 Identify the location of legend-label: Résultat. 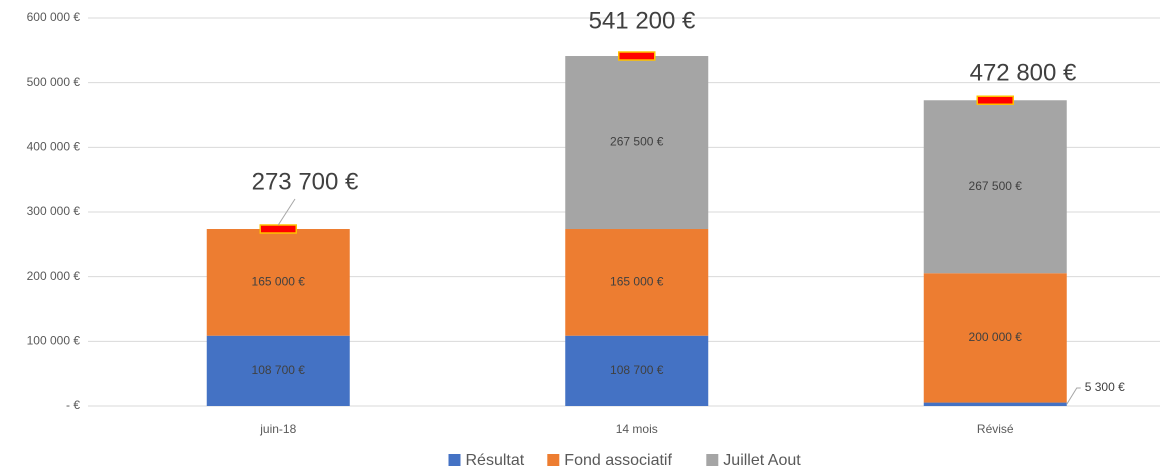
(495, 460).